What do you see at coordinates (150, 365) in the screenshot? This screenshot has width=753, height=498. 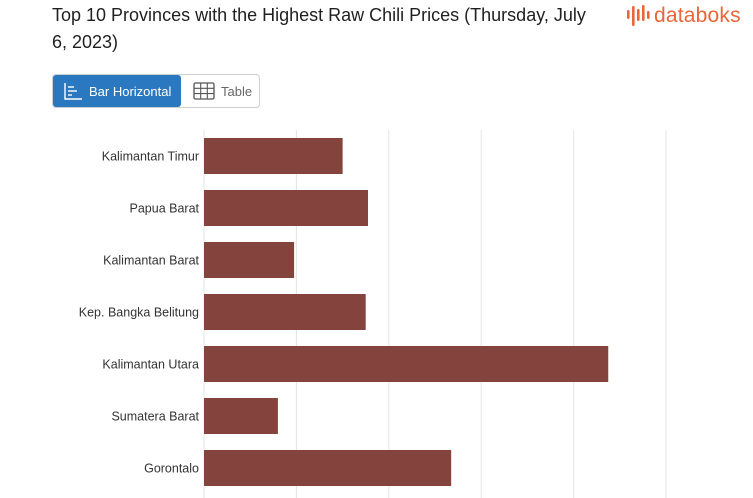 I see `category-label: Kalimantan Utara` at bounding box center [150, 365].